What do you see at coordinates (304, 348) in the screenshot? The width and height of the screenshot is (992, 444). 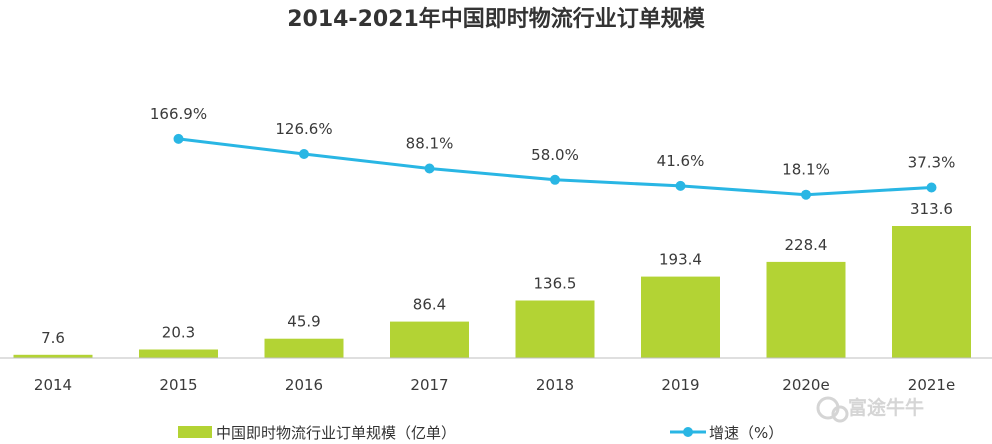 I see `bar-2016` at bounding box center [304, 348].